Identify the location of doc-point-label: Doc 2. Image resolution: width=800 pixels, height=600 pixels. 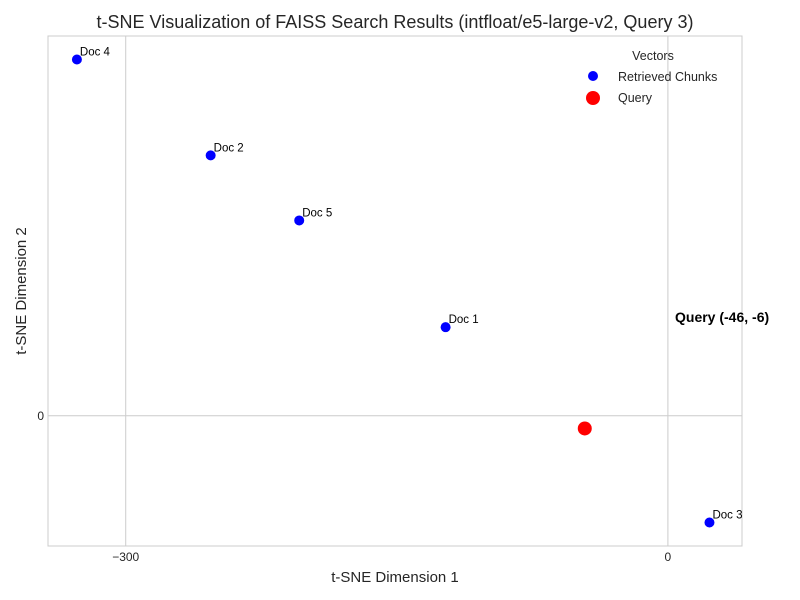
(229, 148).